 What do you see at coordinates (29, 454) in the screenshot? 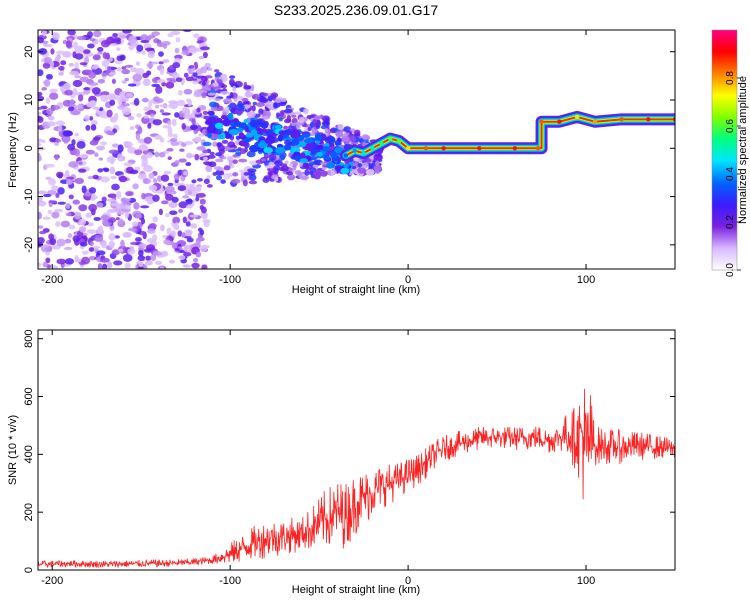
I see `snr-y-tick-label: 400` at bounding box center [29, 454].